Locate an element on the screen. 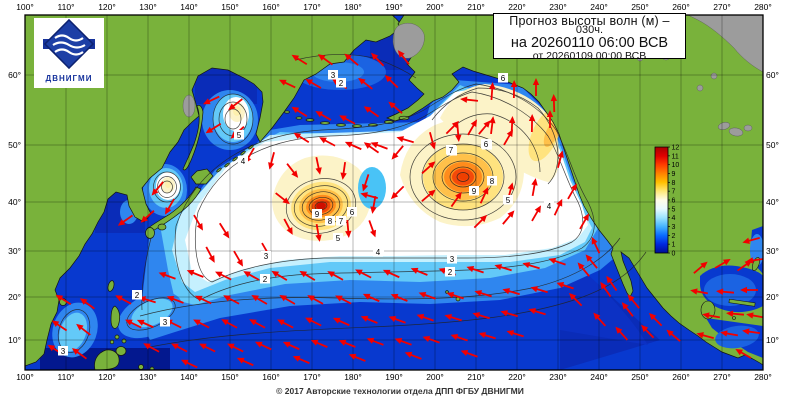 The height and width of the screenshot is (400, 800). lon-label-top: 250° is located at coordinates (640, 7).